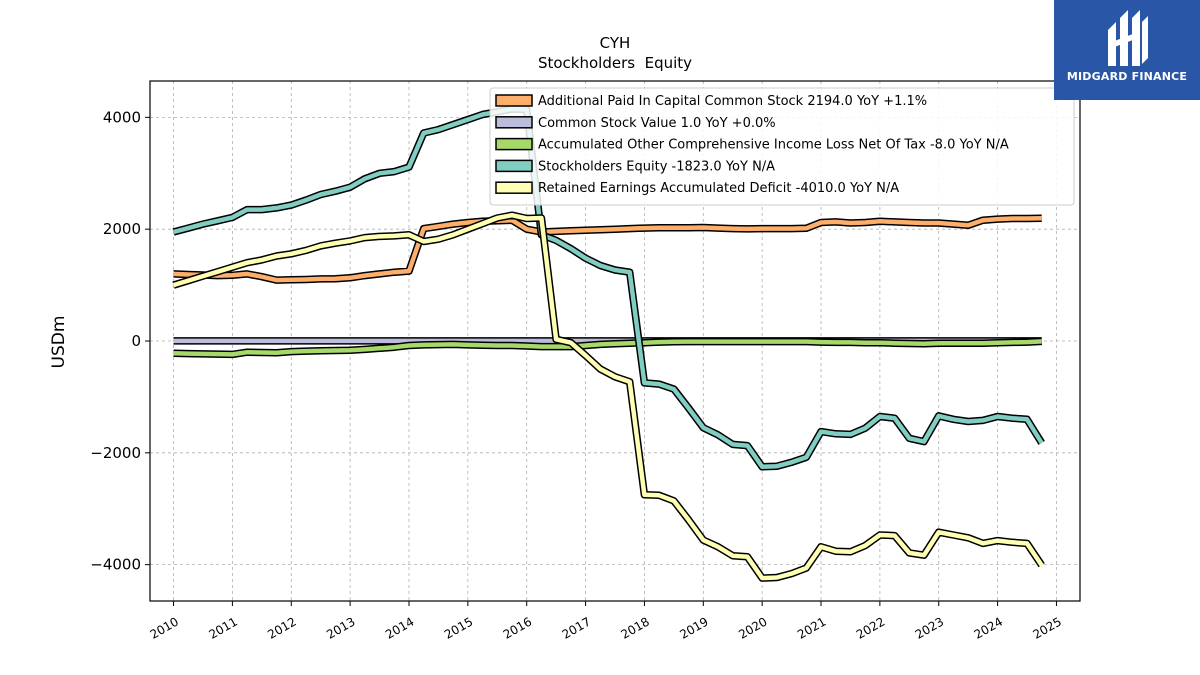  What do you see at coordinates (656, 166) in the screenshot?
I see `legend-label: Stockholders Equity -1823.0 YoY N/A` at bounding box center [656, 166].